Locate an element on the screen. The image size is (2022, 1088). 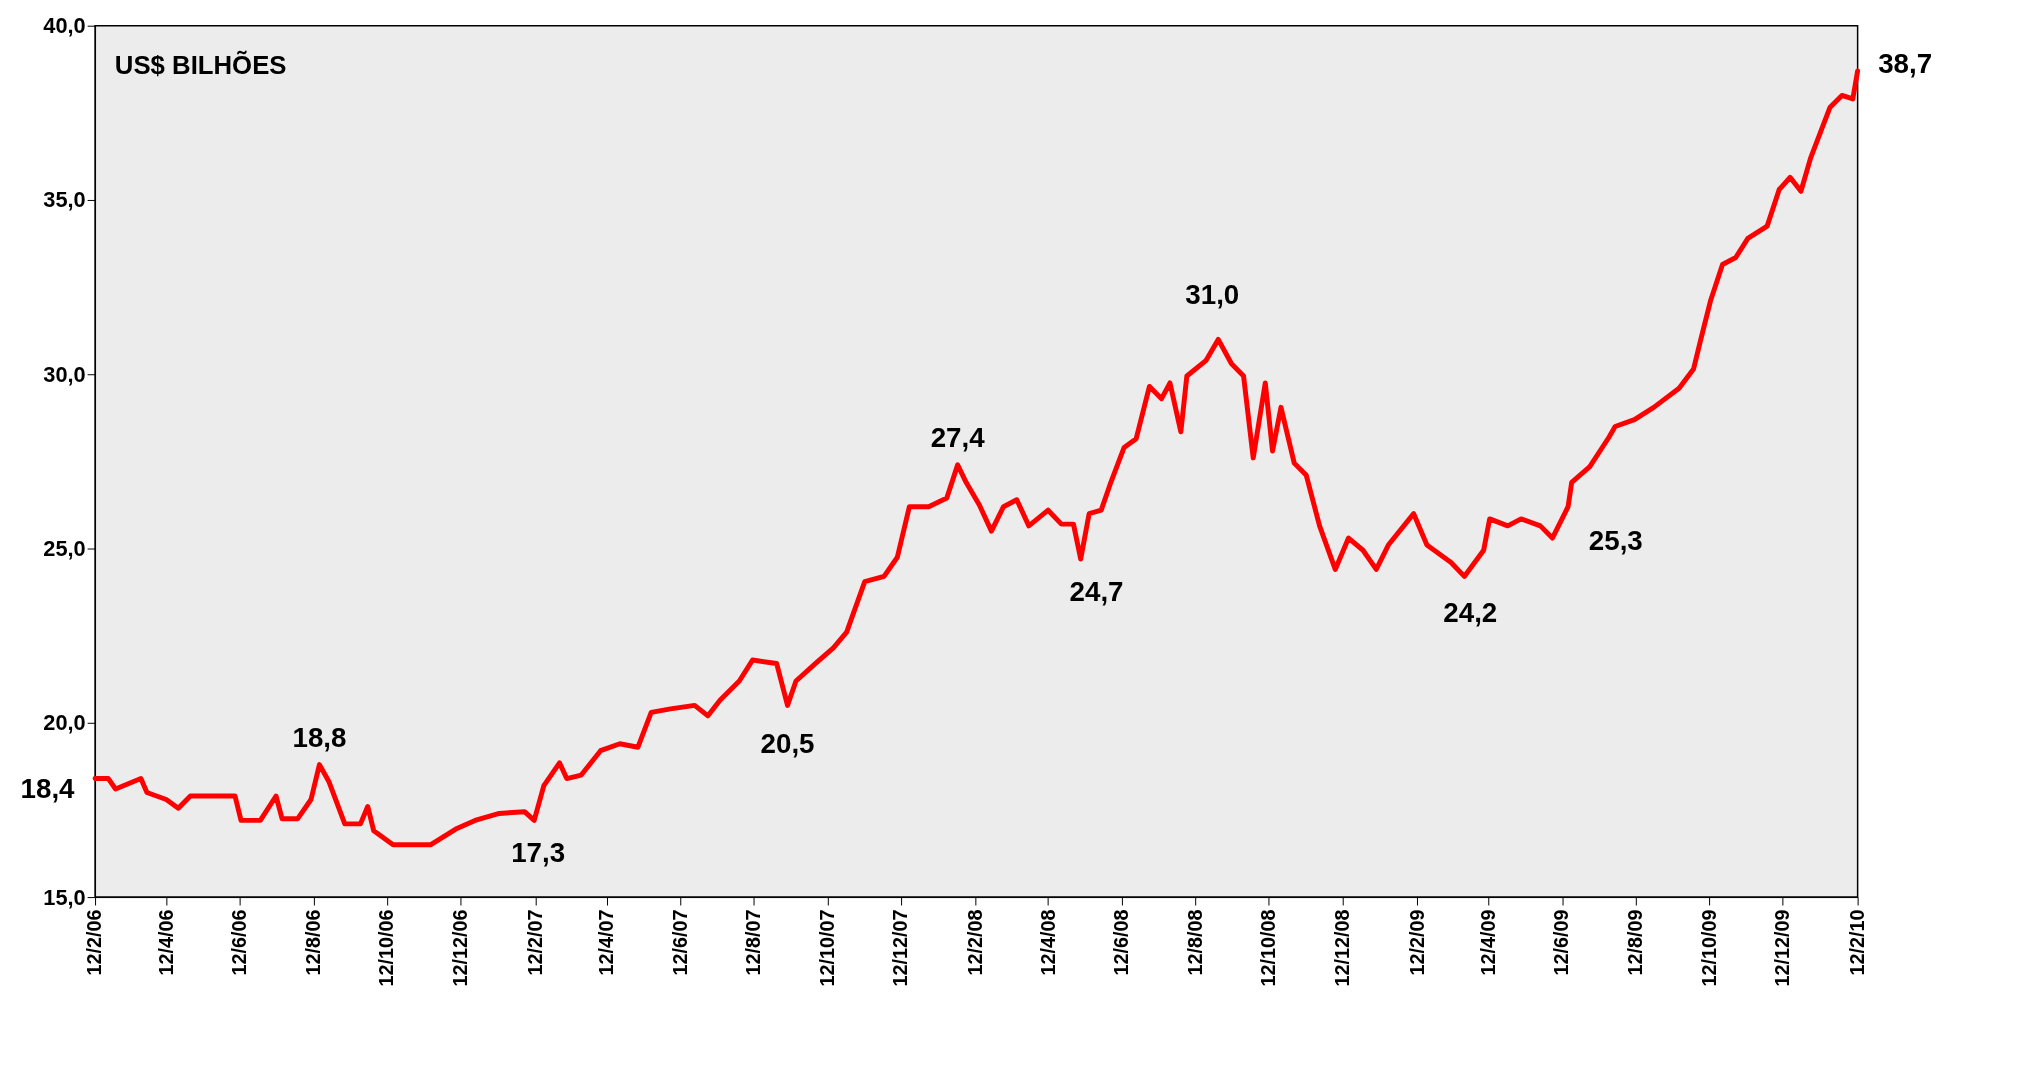
x-tick-label: 12/8/08 is located at coordinates (1194, 942).